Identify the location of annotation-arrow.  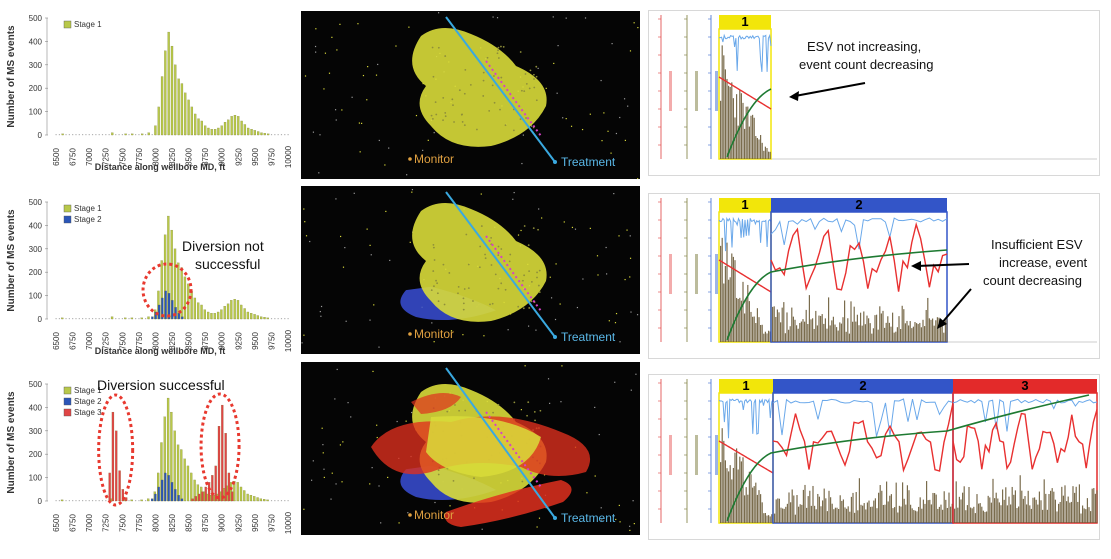
(830, 89).